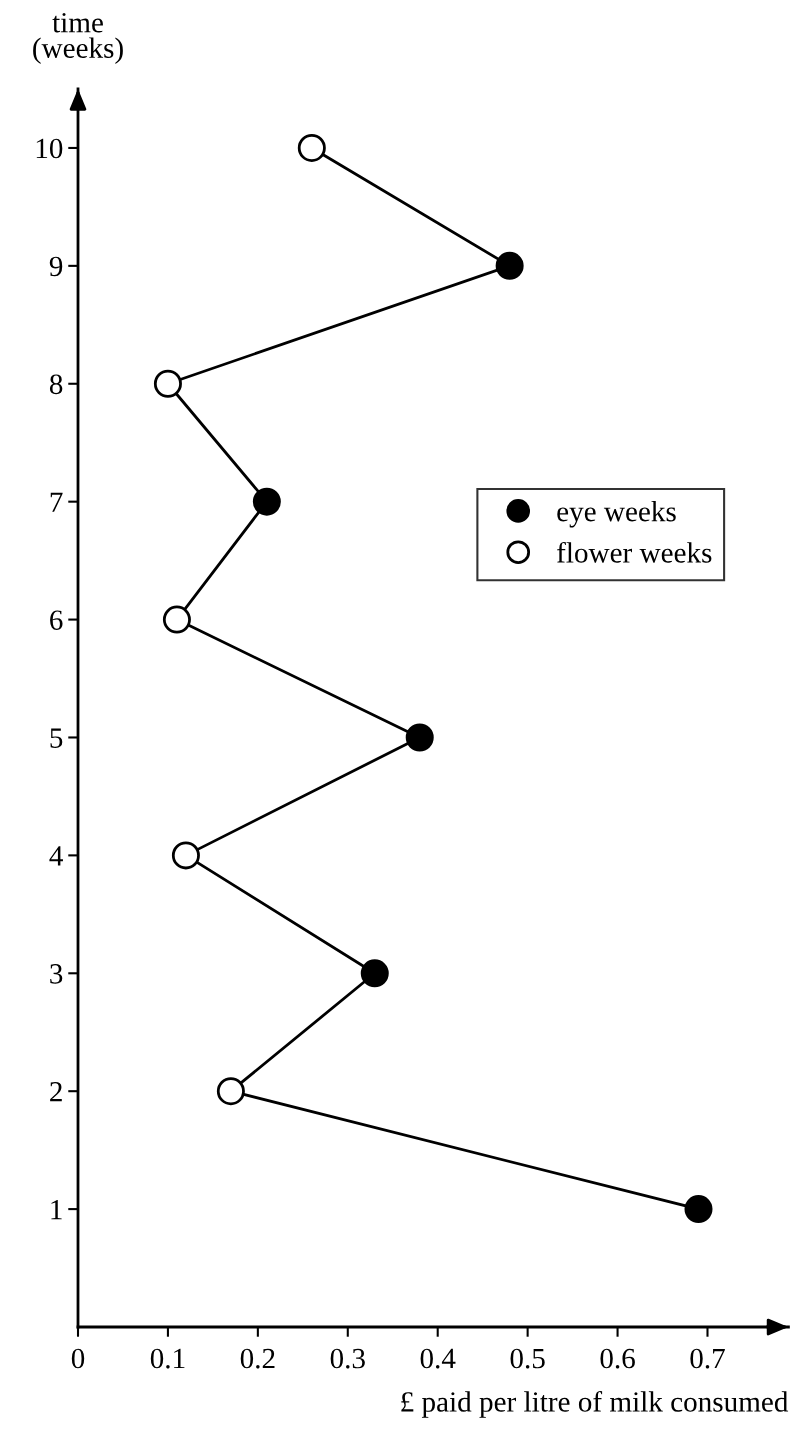 This screenshot has height=1440, width=798. I want to click on x-tick-label: 0.1, so click(167, 1358).